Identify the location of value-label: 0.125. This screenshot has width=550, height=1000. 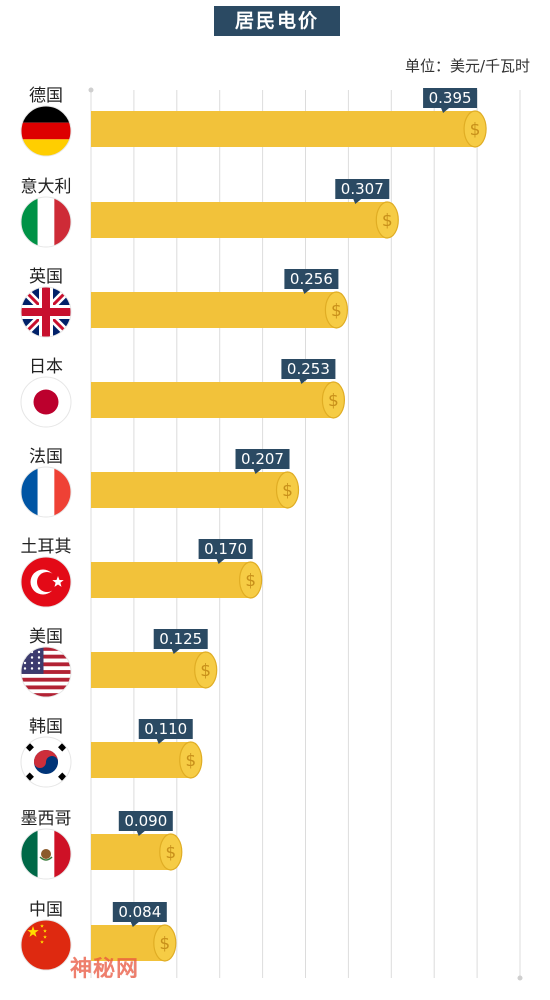
(180, 639).